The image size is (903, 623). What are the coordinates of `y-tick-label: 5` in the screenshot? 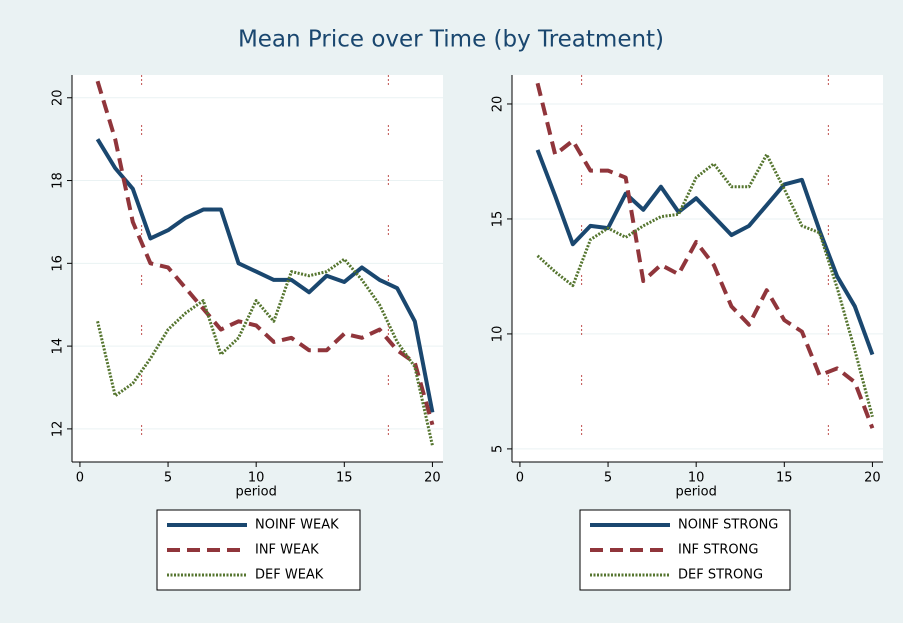 It's located at (498, 449).